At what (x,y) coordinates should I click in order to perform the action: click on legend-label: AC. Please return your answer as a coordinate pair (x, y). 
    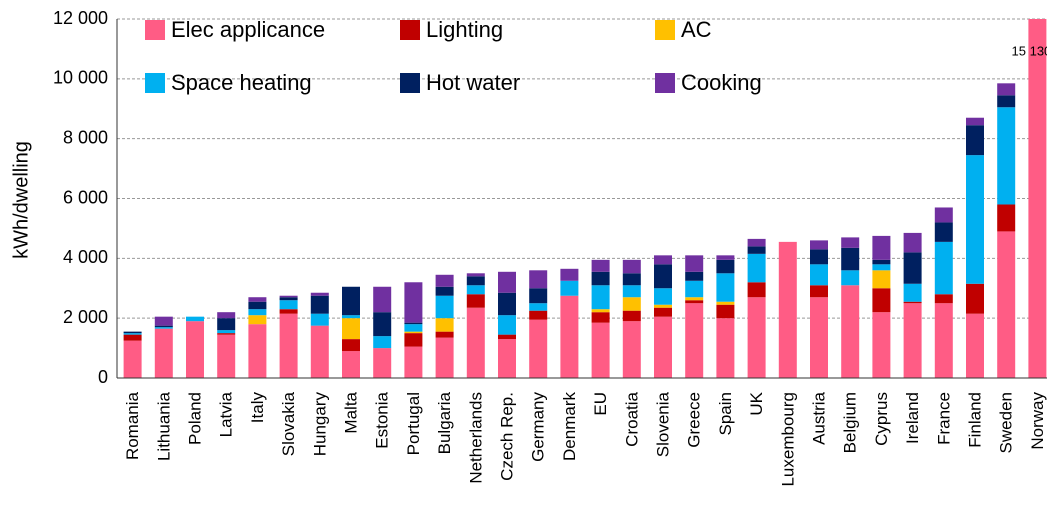
    Looking at the image, I should click on (696, 29).